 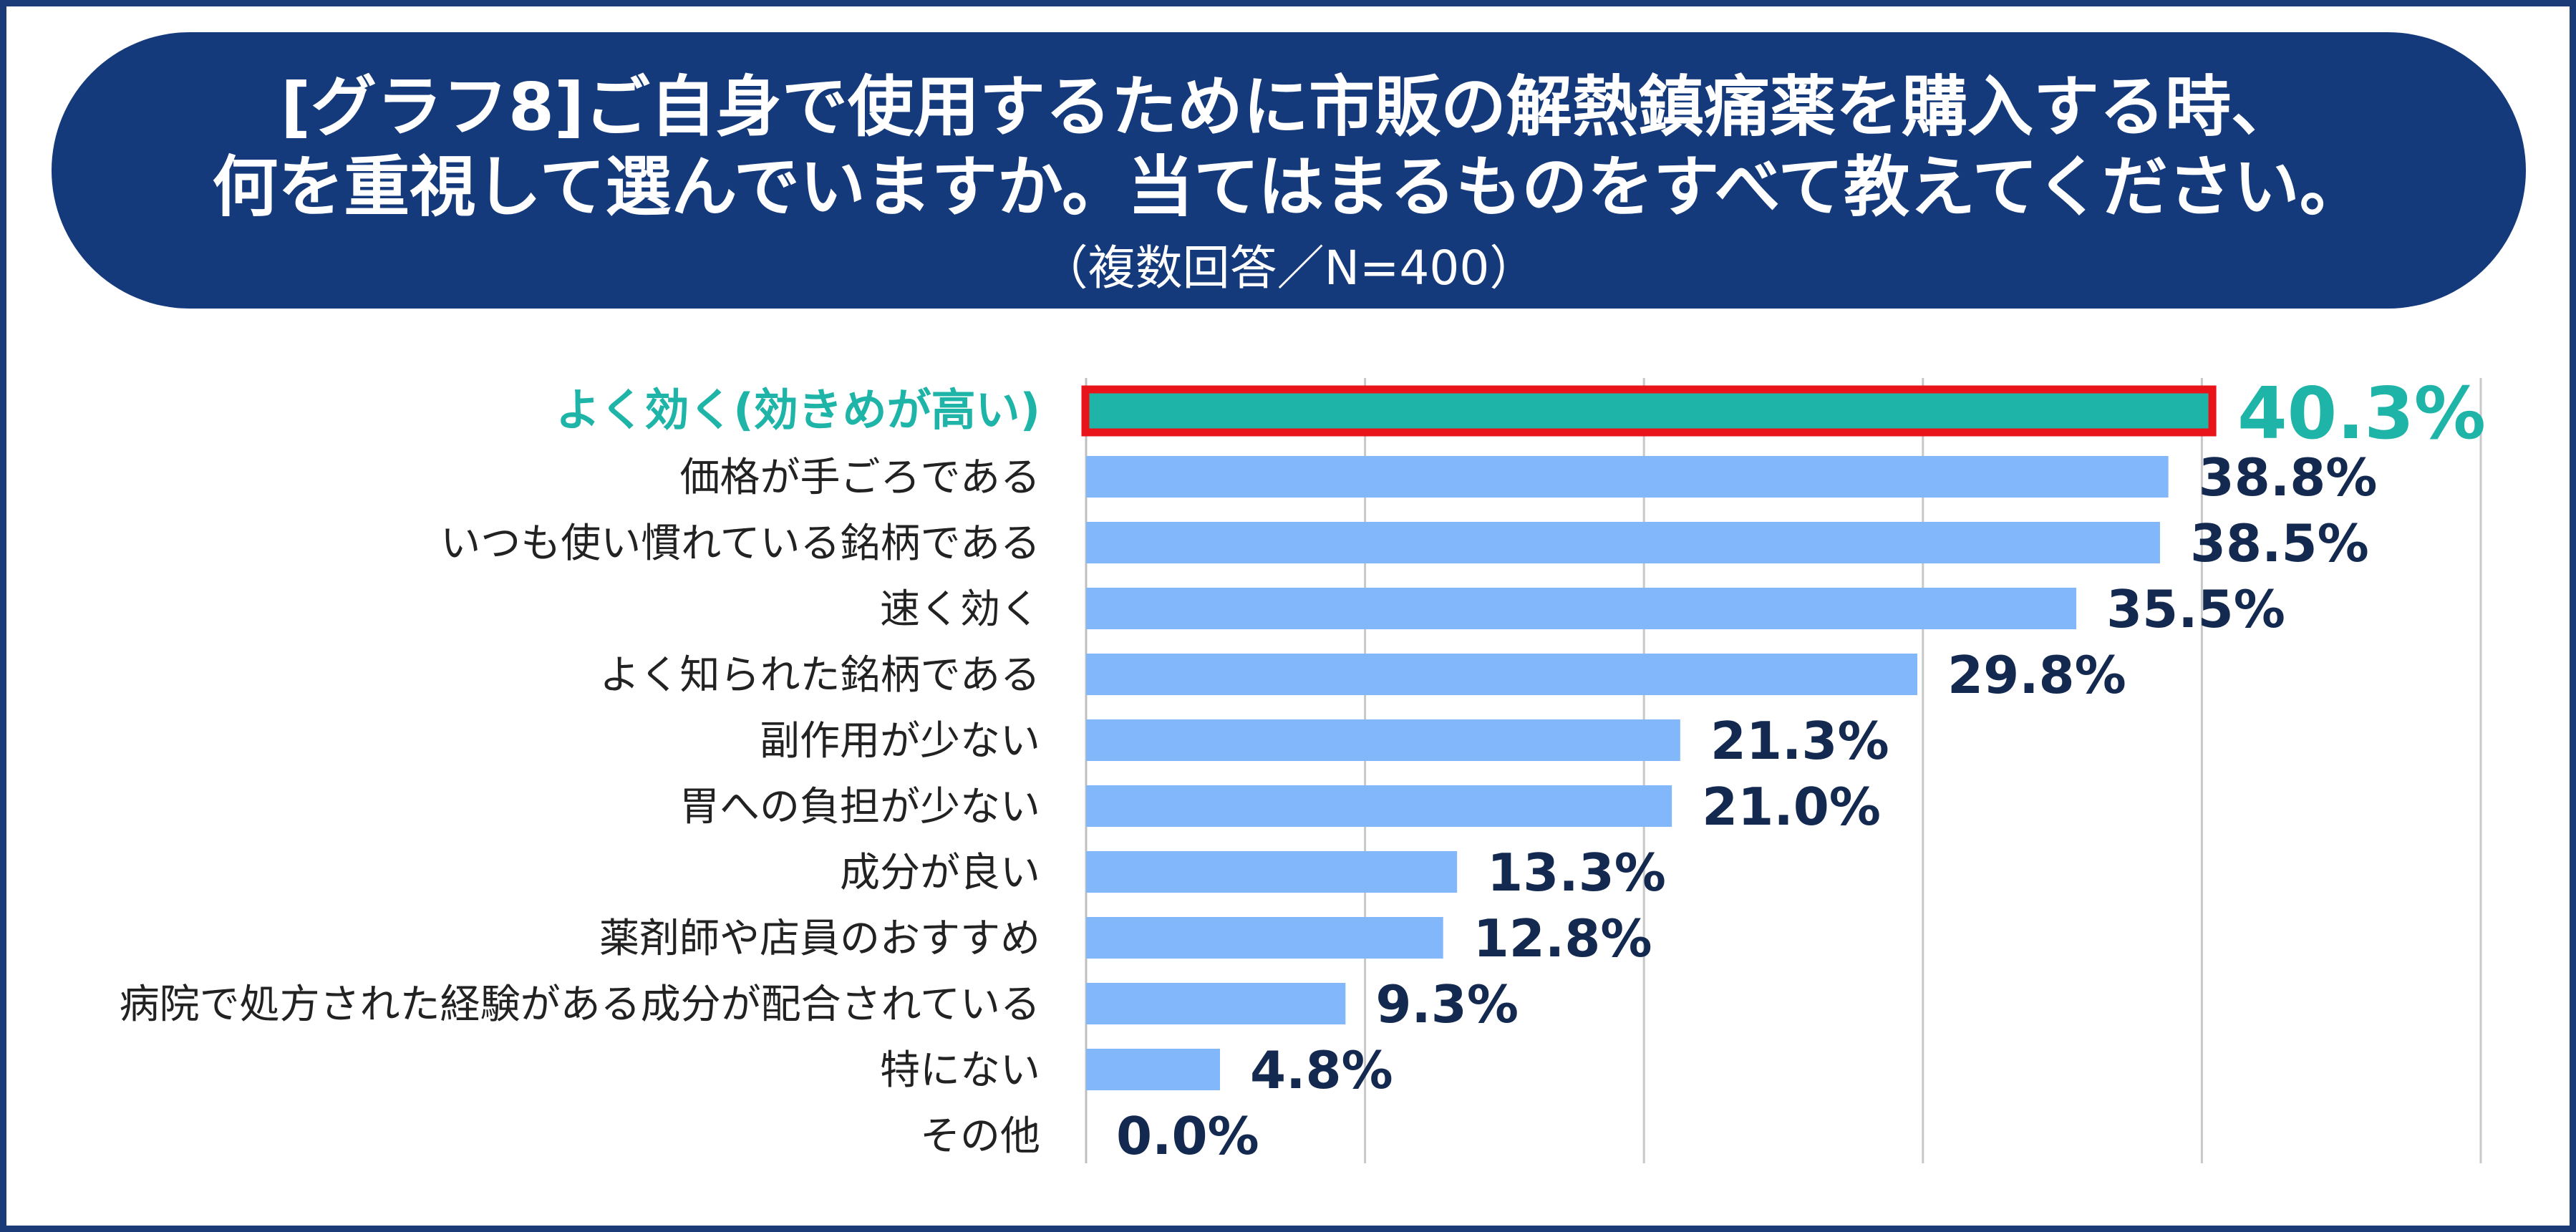 I want to click on chart-title-line2: 何を重視して選んでいますか。当てはまるものをすべて教えてください。, so click(x=1289, y=187).